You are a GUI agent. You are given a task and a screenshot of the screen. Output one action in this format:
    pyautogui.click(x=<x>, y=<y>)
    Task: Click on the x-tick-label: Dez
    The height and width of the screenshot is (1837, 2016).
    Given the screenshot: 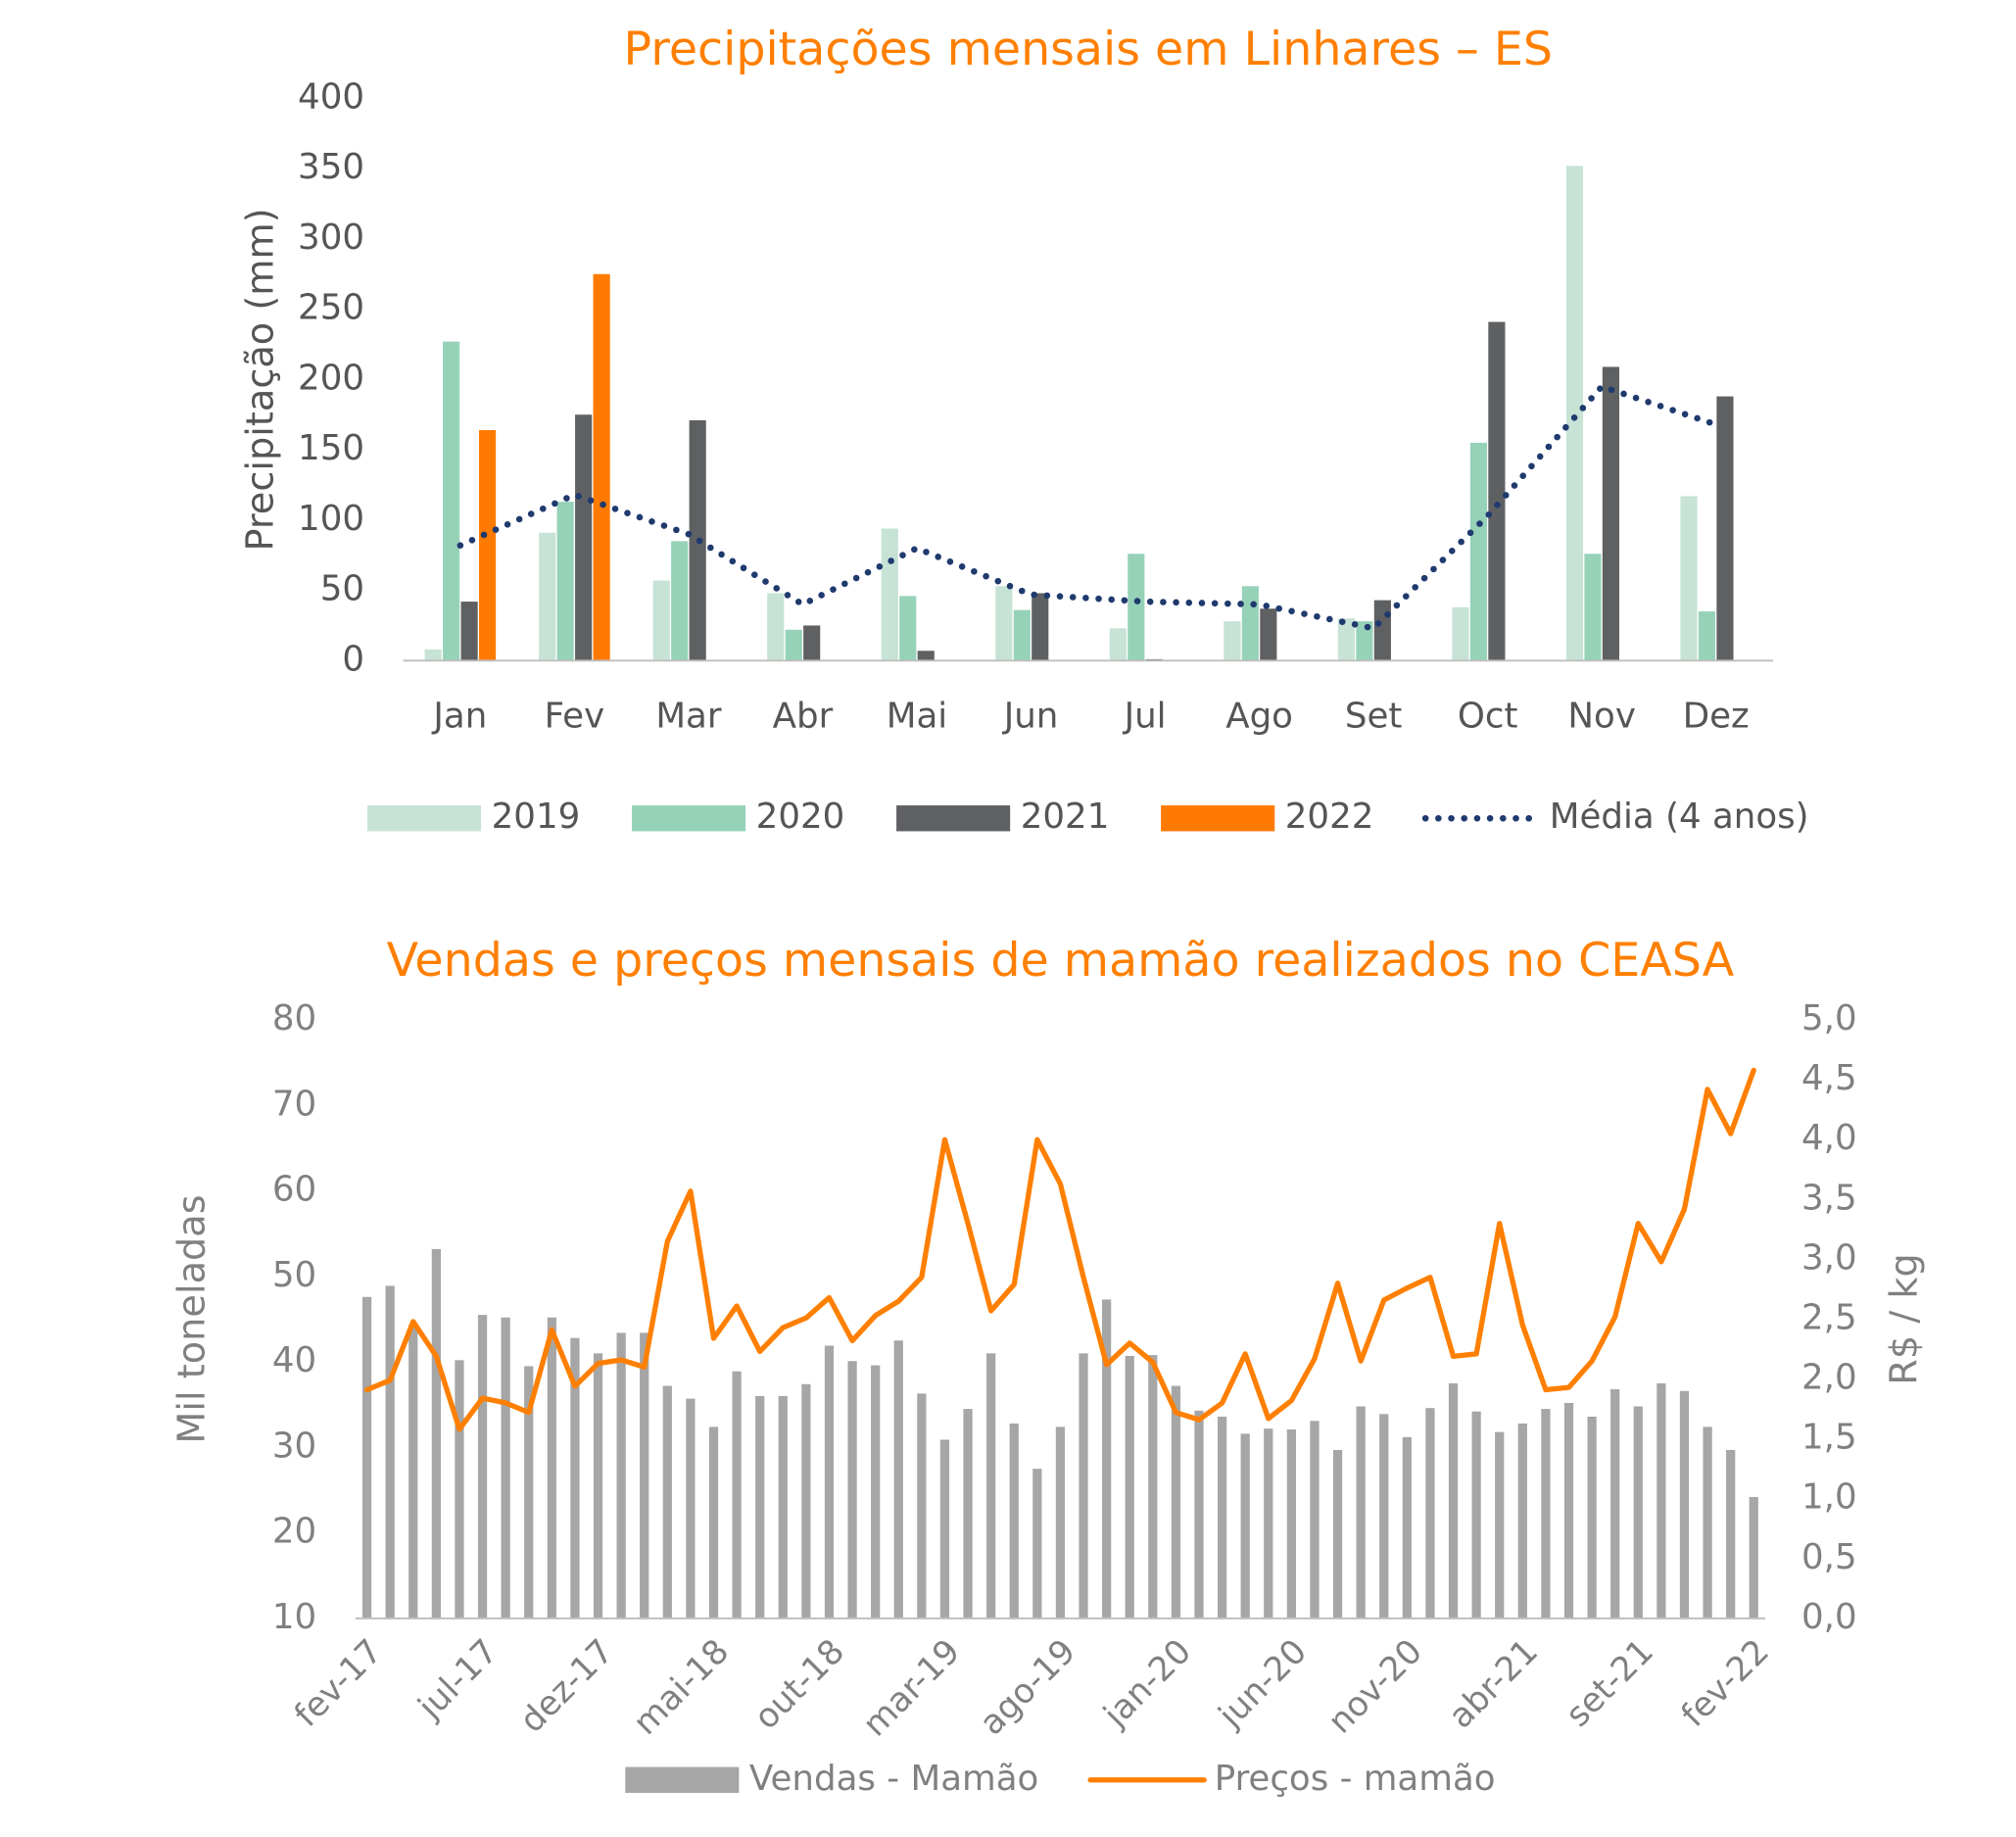 What is the action you would take?
    pyautogui.click(x=1716, y=716)
    